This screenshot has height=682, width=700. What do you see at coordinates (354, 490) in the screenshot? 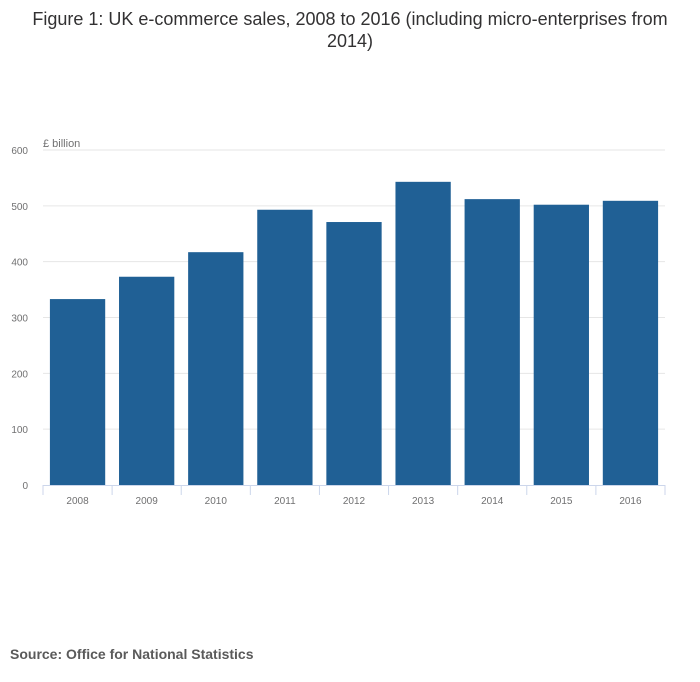
I see `x-axis` at bounding box center [354, 490].